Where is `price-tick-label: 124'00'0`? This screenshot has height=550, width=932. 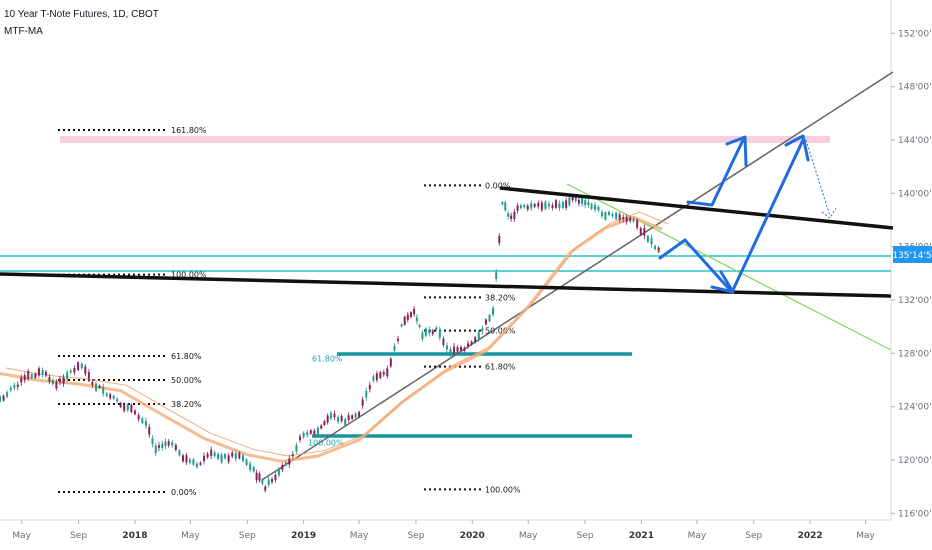 price-tick-label: 124'00'0 is located at coordinates (915, 408).